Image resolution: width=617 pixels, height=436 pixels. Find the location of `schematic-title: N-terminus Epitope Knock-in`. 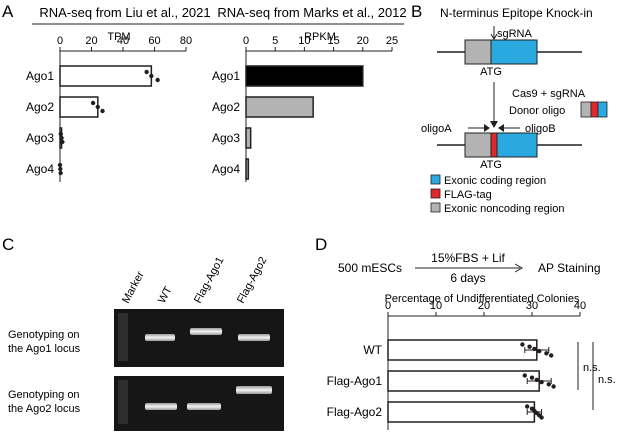

schematic-title: N-terminus Epitope Knock-in is located at coordinates (516, 13).